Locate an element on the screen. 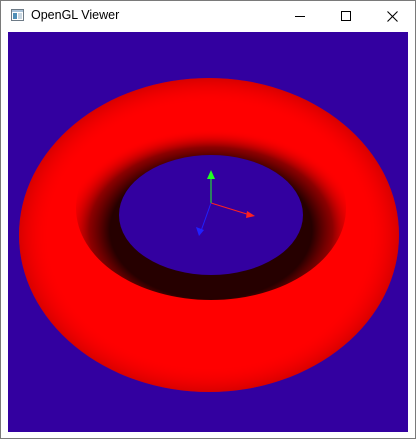 This screenshot has width=416, height=439. maximize-icon is located at coordinates (346, 16).